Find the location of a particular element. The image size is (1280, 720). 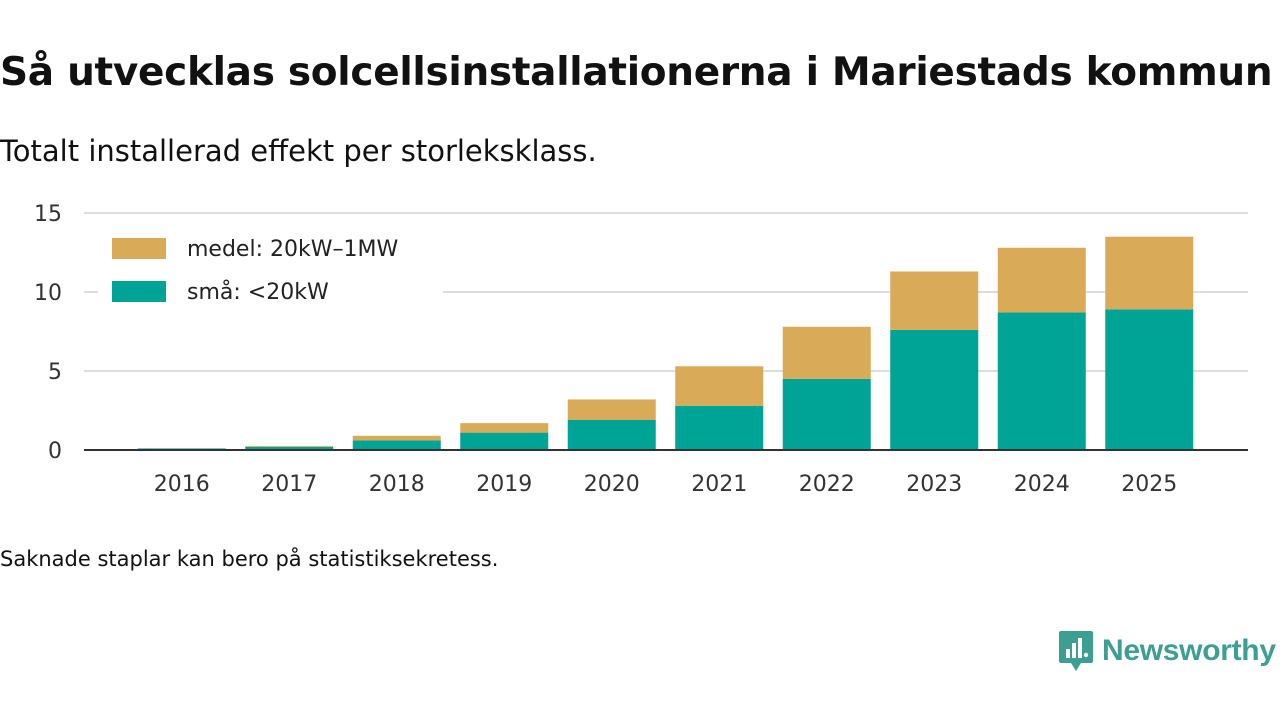

x-tick-label: 2024 is located at coordinates (1042, 484).